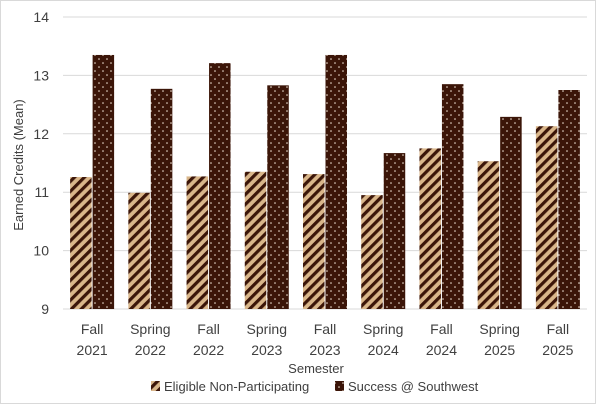  Describe the element at coordinates (41, 163) in the screenshot. I see `y-axis-tick-labels: 9 10 11 12 13 14` at that location.